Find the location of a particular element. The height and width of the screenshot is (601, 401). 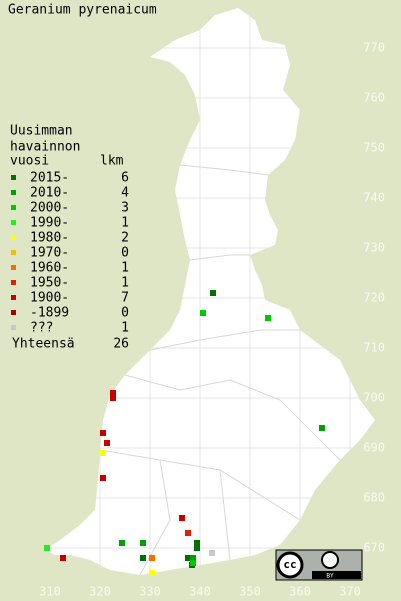

cc-text: cc is located at coordinates (289, 564).